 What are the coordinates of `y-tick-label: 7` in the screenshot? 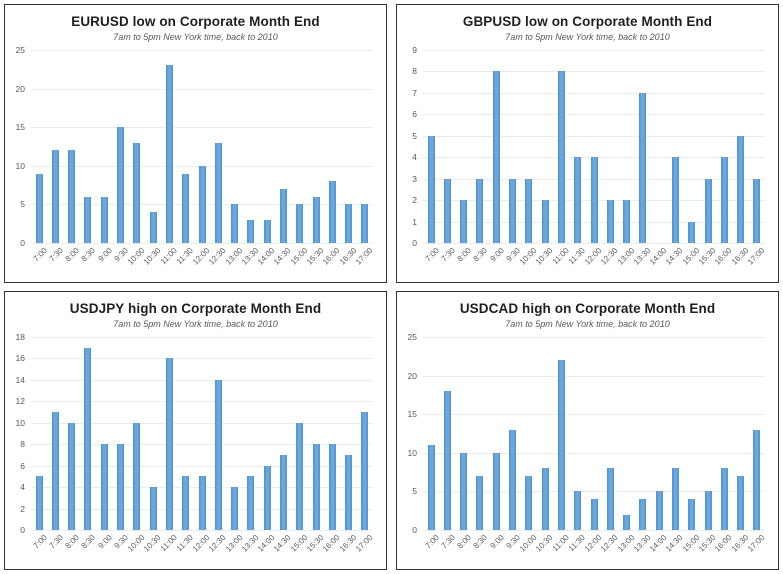 It's located at (414, 92).